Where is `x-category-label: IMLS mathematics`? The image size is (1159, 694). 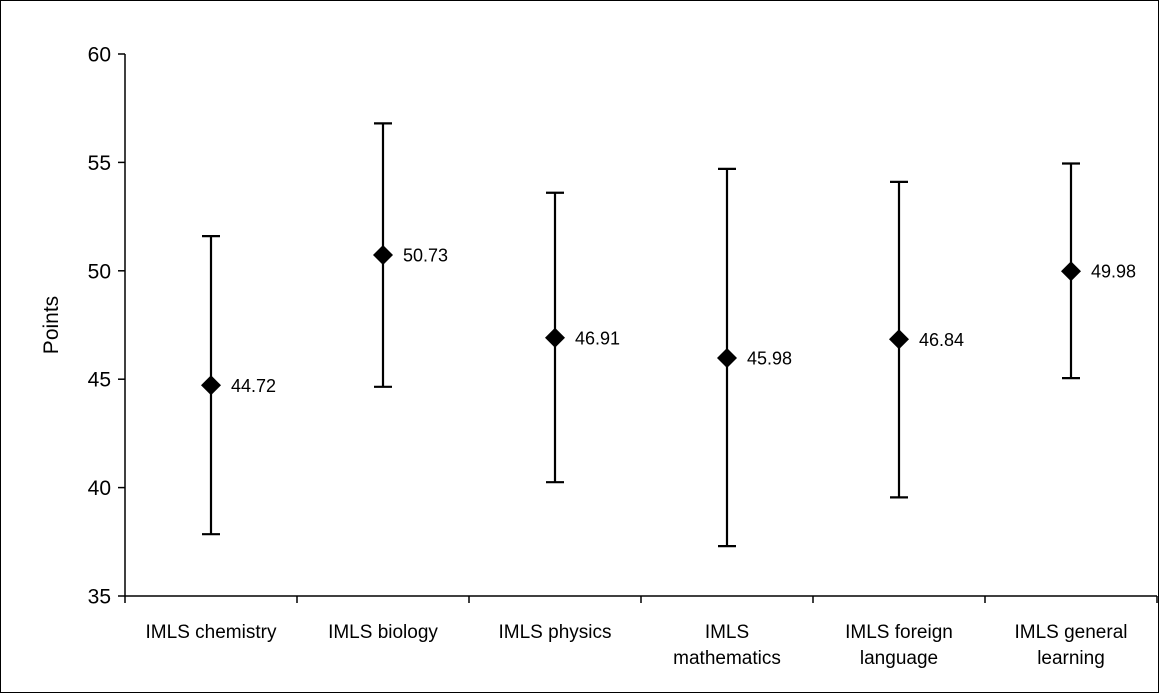
x-category-label: IMLS mathematics is located at coordinates (727, 645).